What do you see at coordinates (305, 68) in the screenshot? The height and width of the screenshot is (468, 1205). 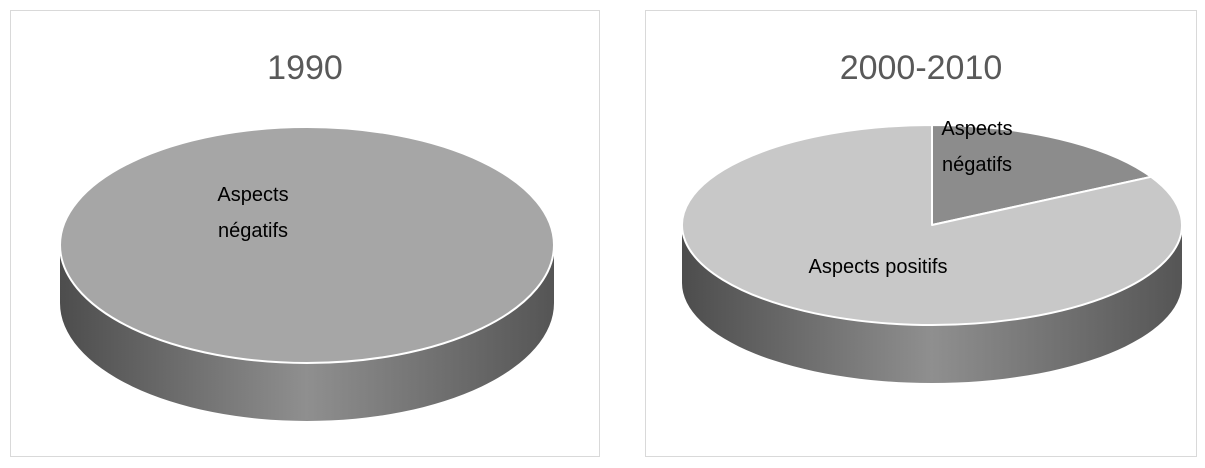 I see `chart-title: 1990` at bounding box center [305, 68].